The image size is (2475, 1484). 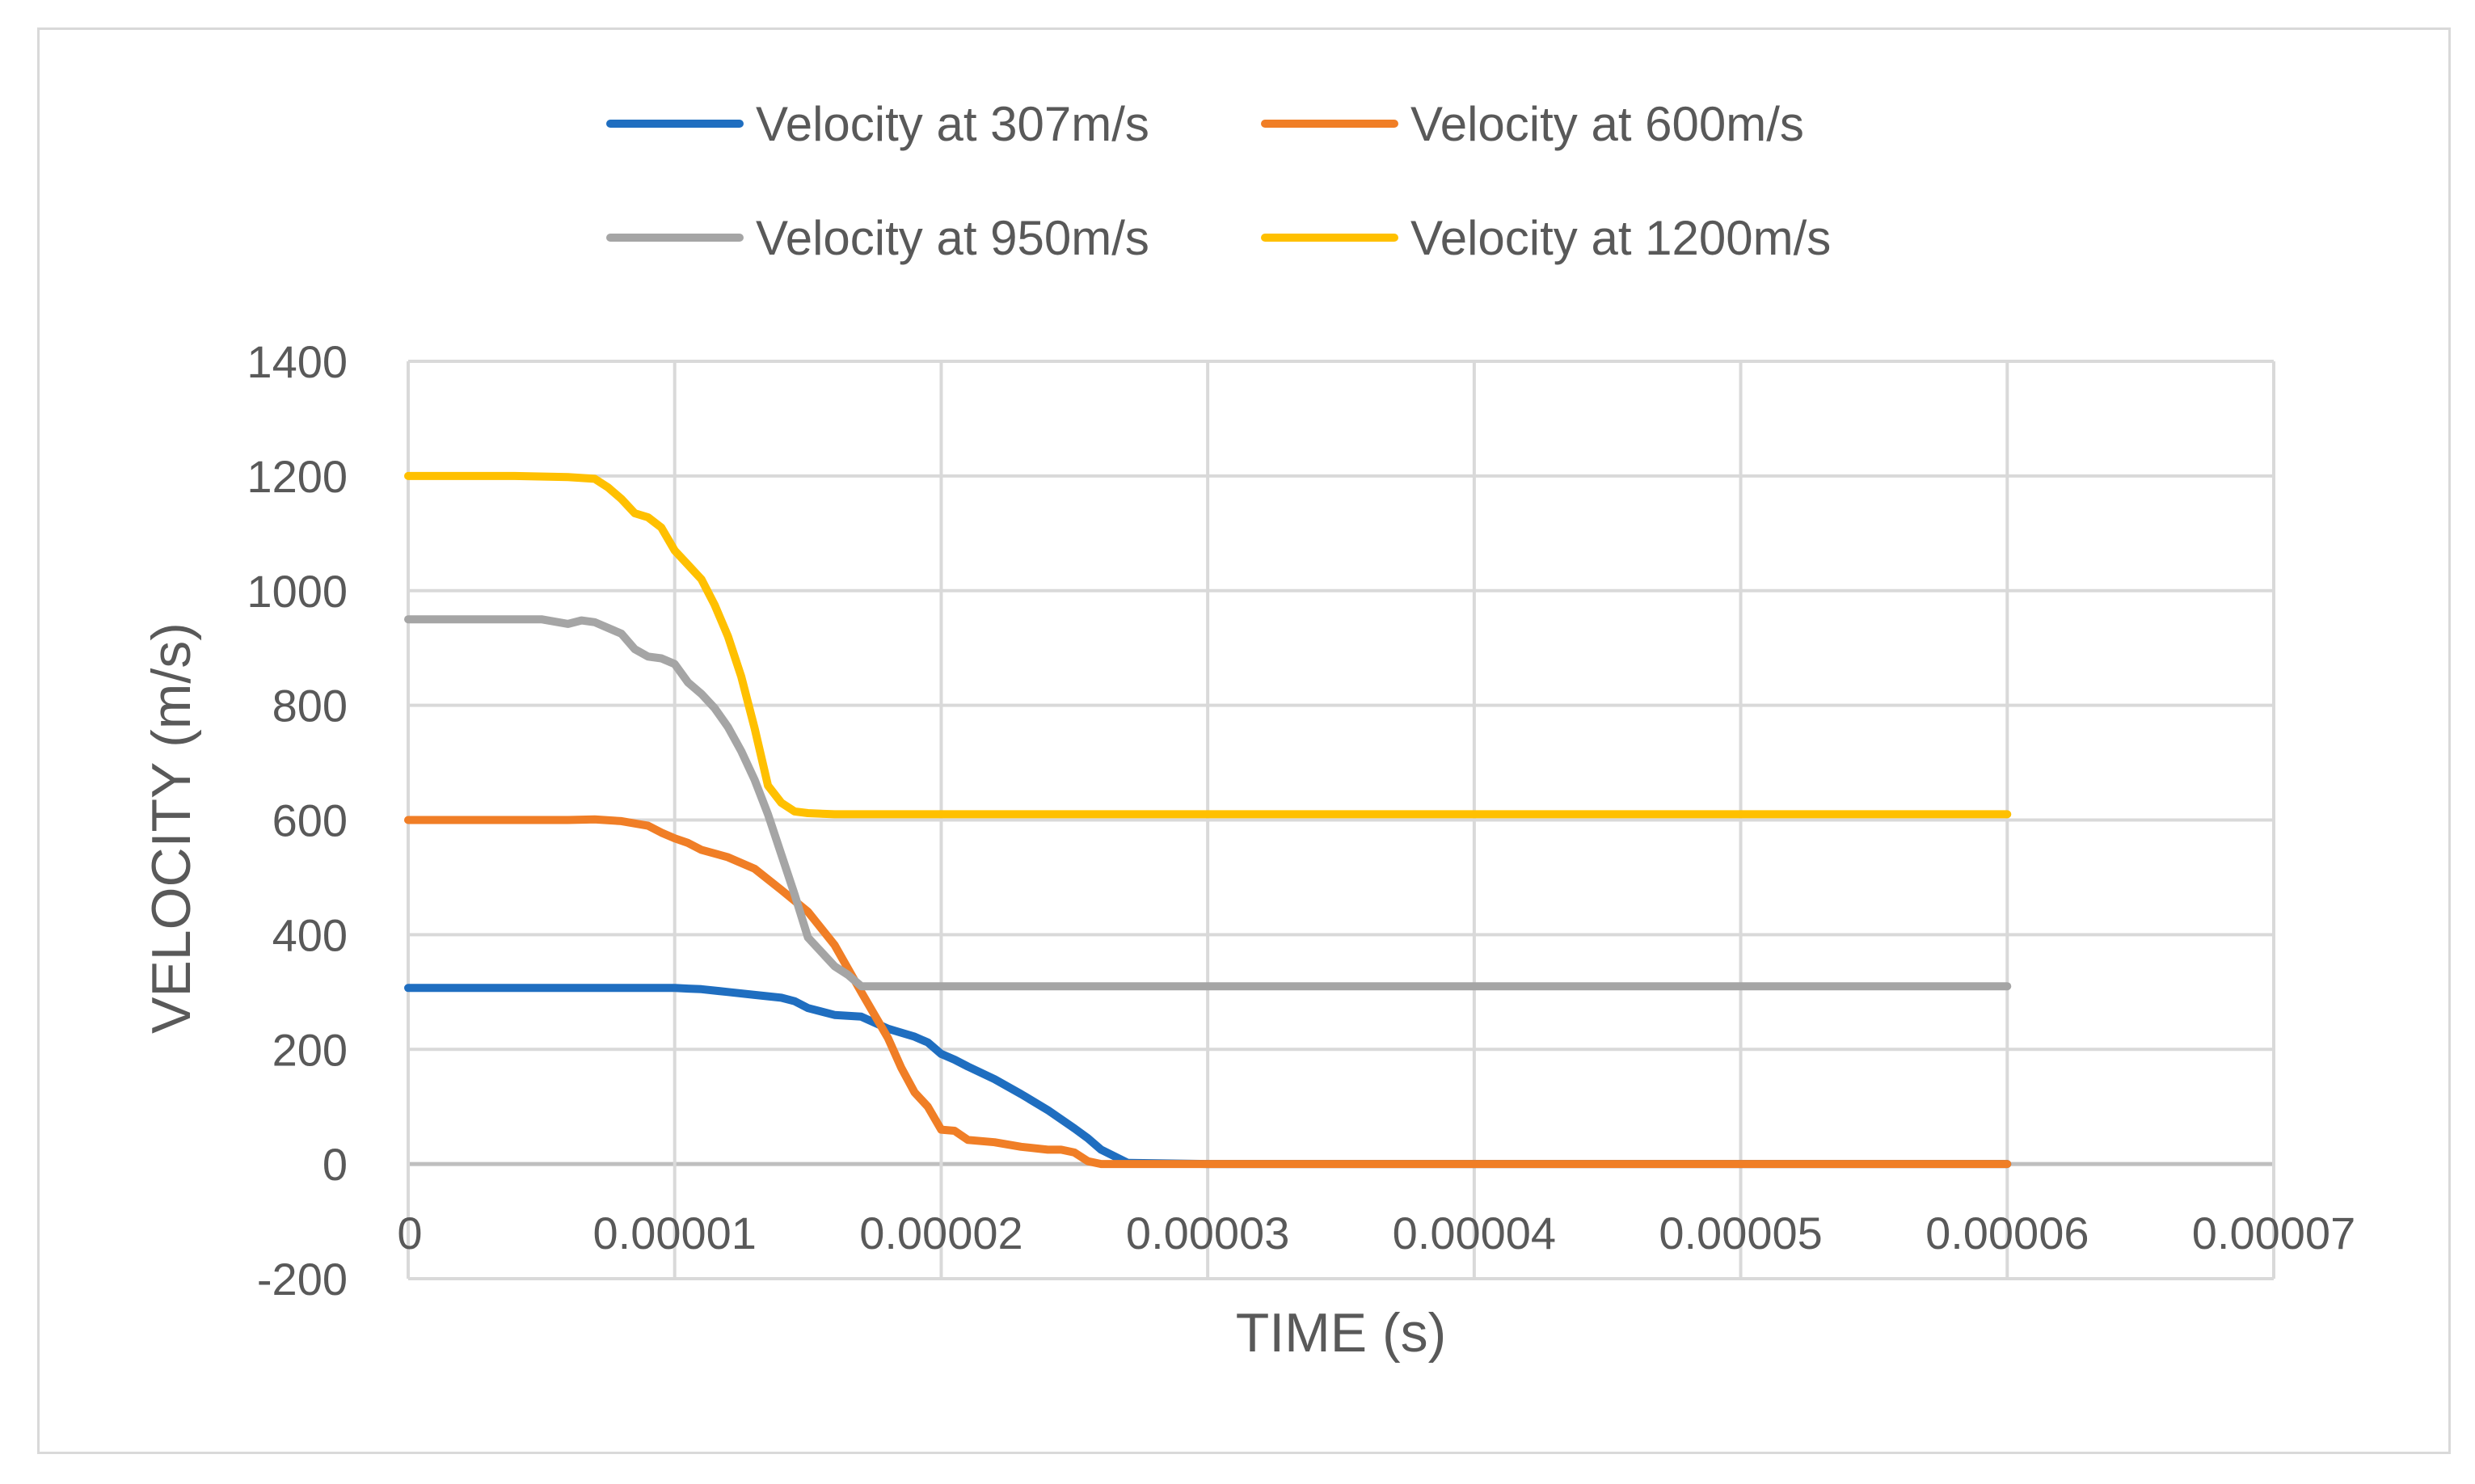 What do you see at coordinates (297, 591) in the screenshot?
I see `y-tick-label: 1000` at bounding box center [297, 591].